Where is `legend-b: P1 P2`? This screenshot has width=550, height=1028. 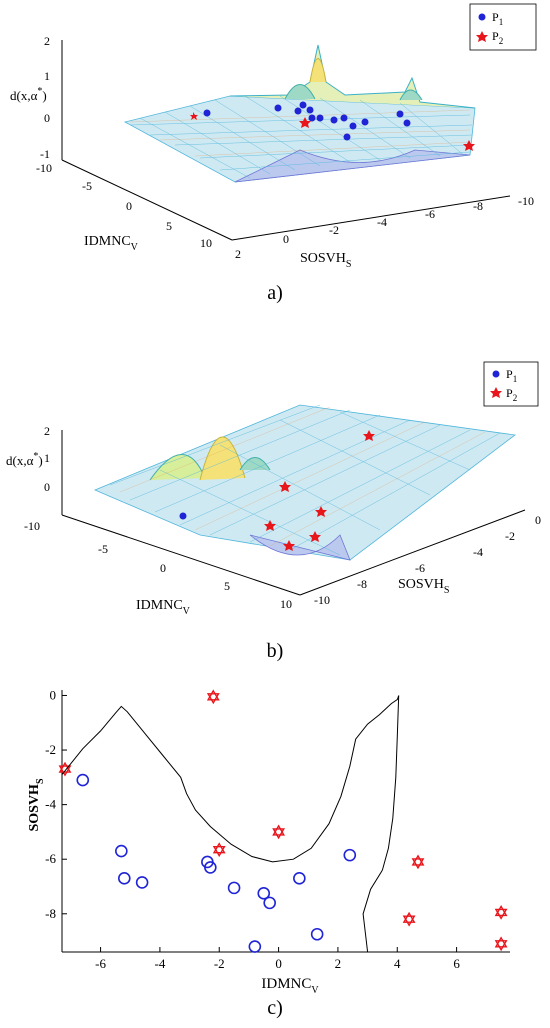 legend-b: P1 P2 is located at coordinates (511, 384).